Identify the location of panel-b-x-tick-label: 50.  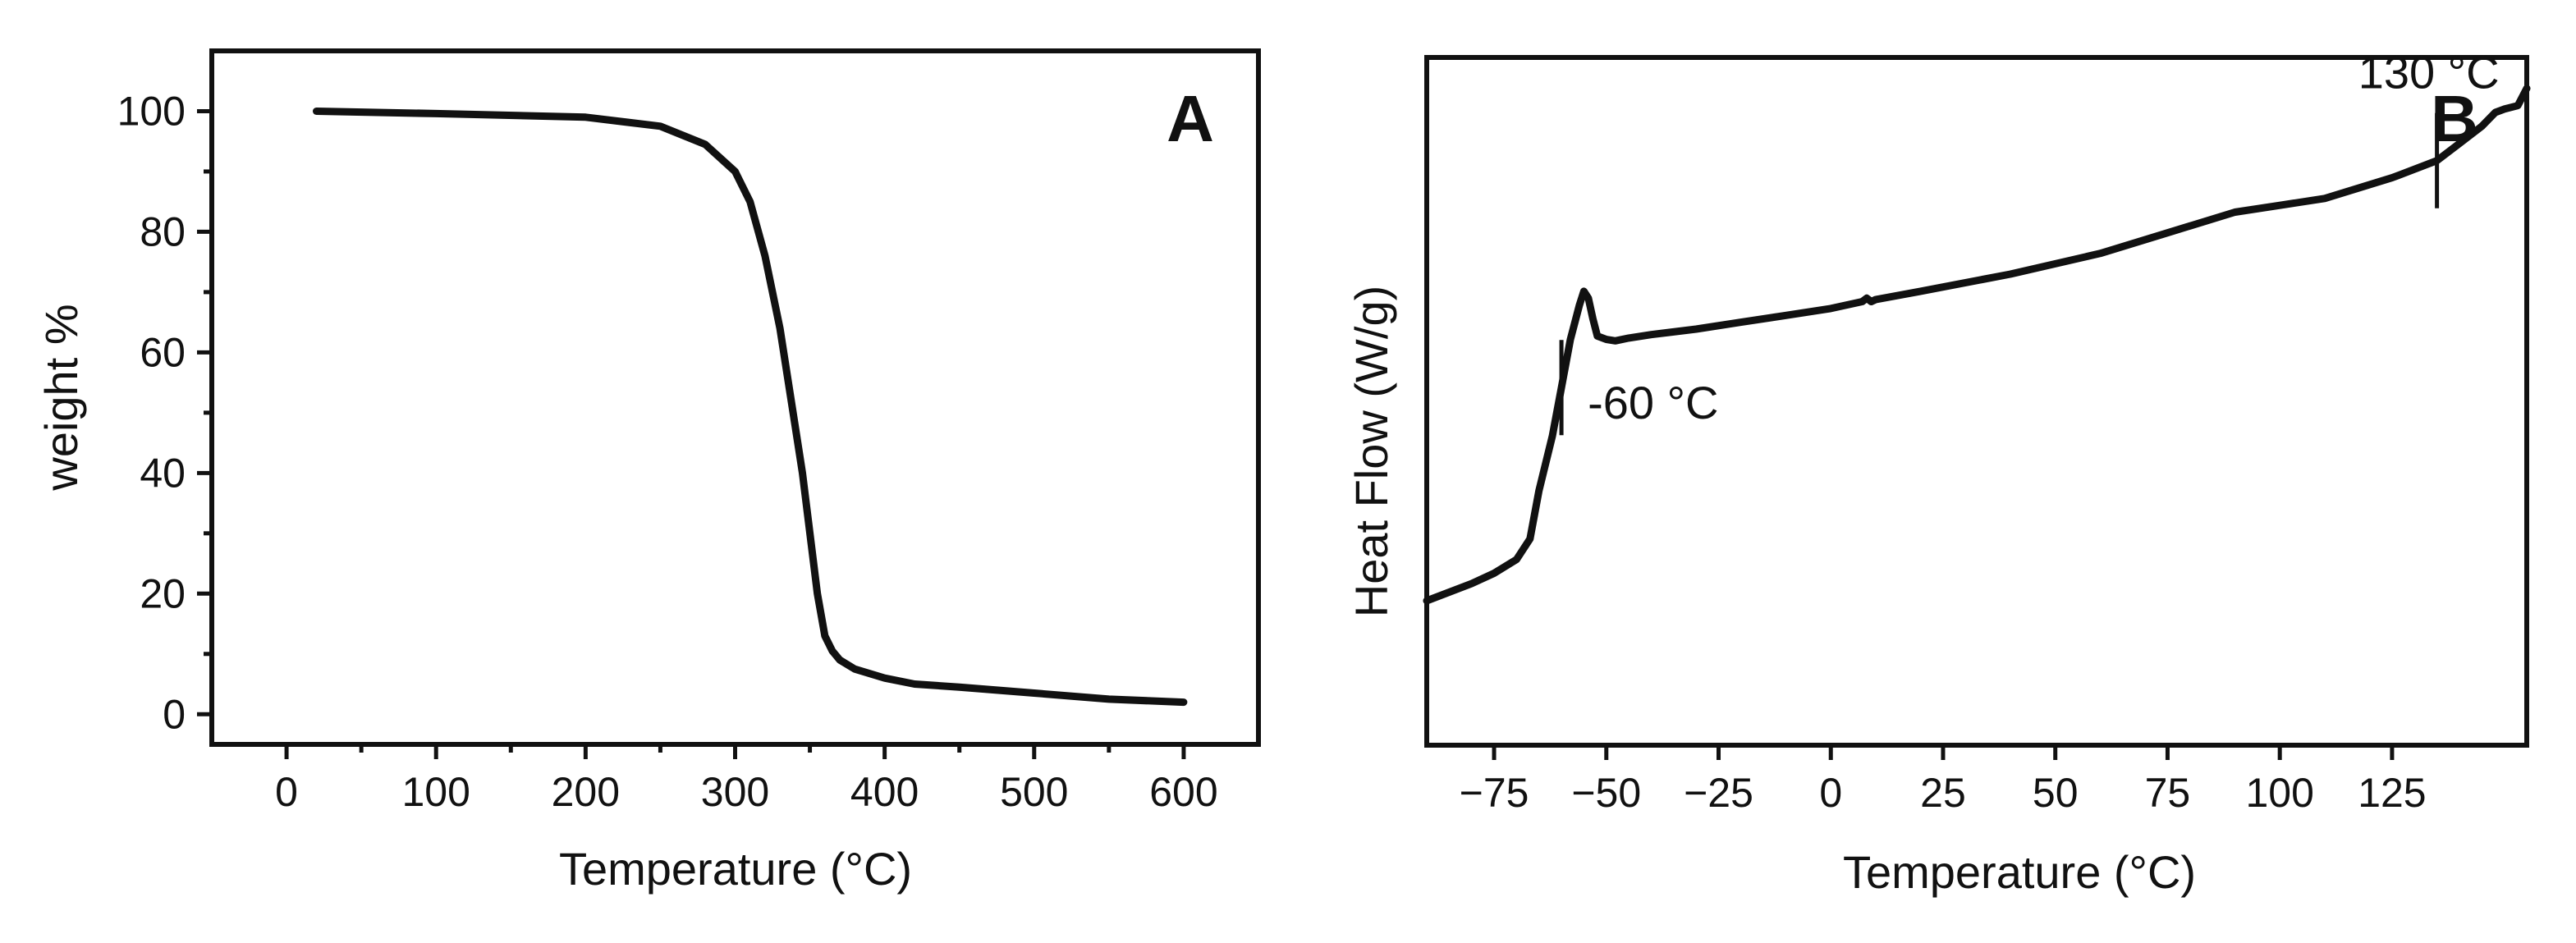
(2056, 793).